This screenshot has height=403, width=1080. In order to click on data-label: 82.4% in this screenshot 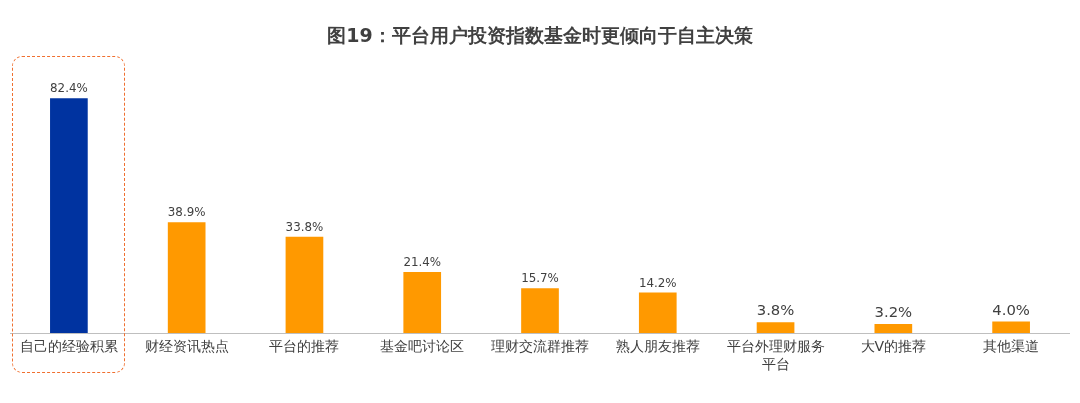, I will do `click(69, 88)`.